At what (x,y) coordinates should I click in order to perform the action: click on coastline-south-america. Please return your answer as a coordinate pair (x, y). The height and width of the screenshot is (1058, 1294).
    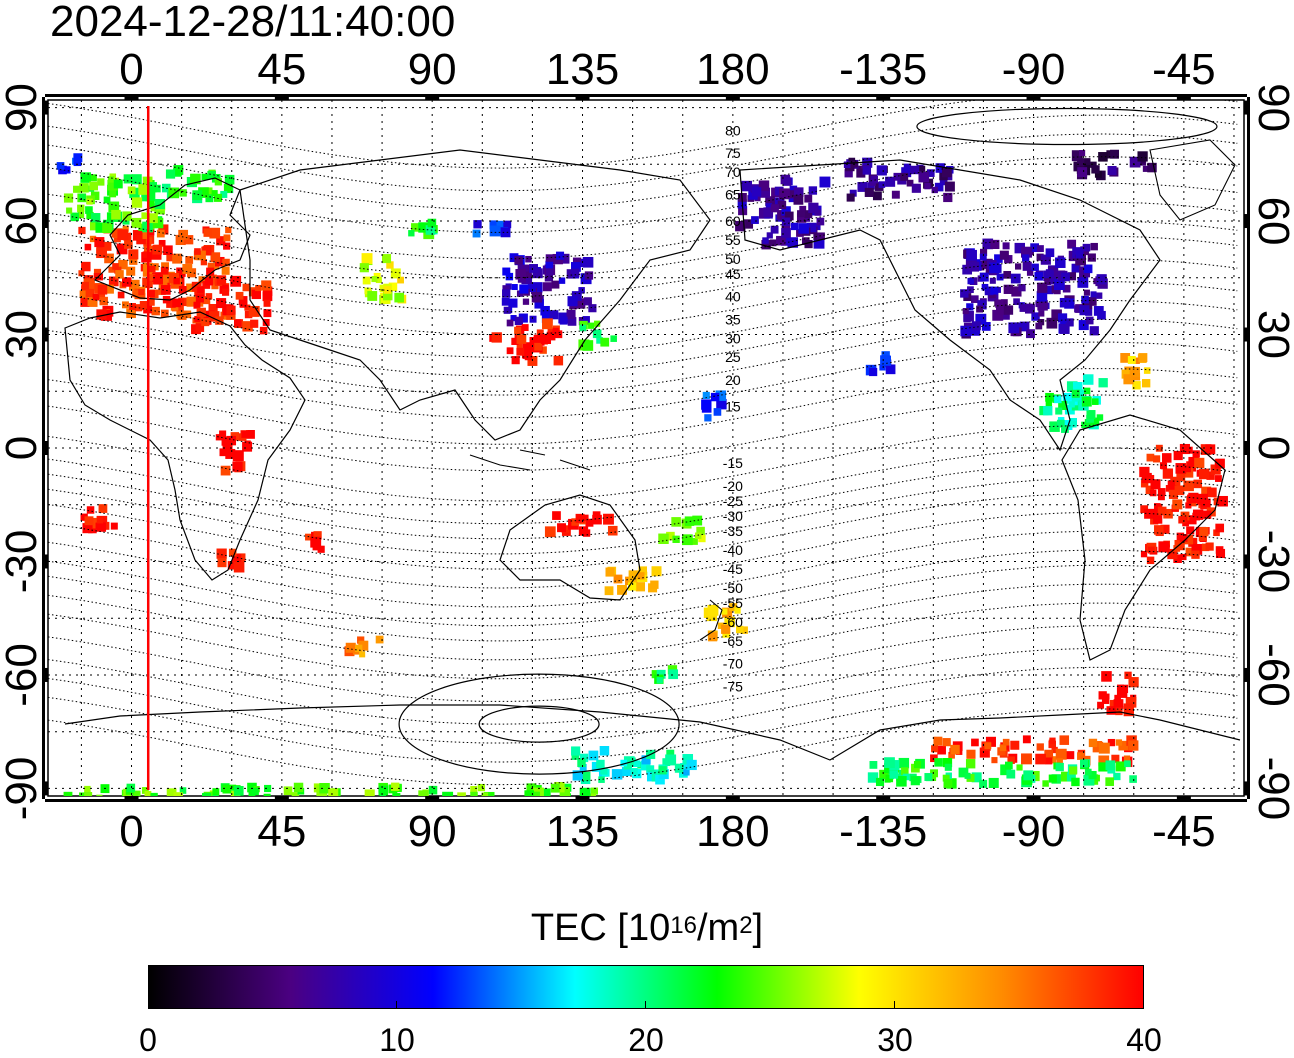
    Looking at the image, I should click on (1143, 537).